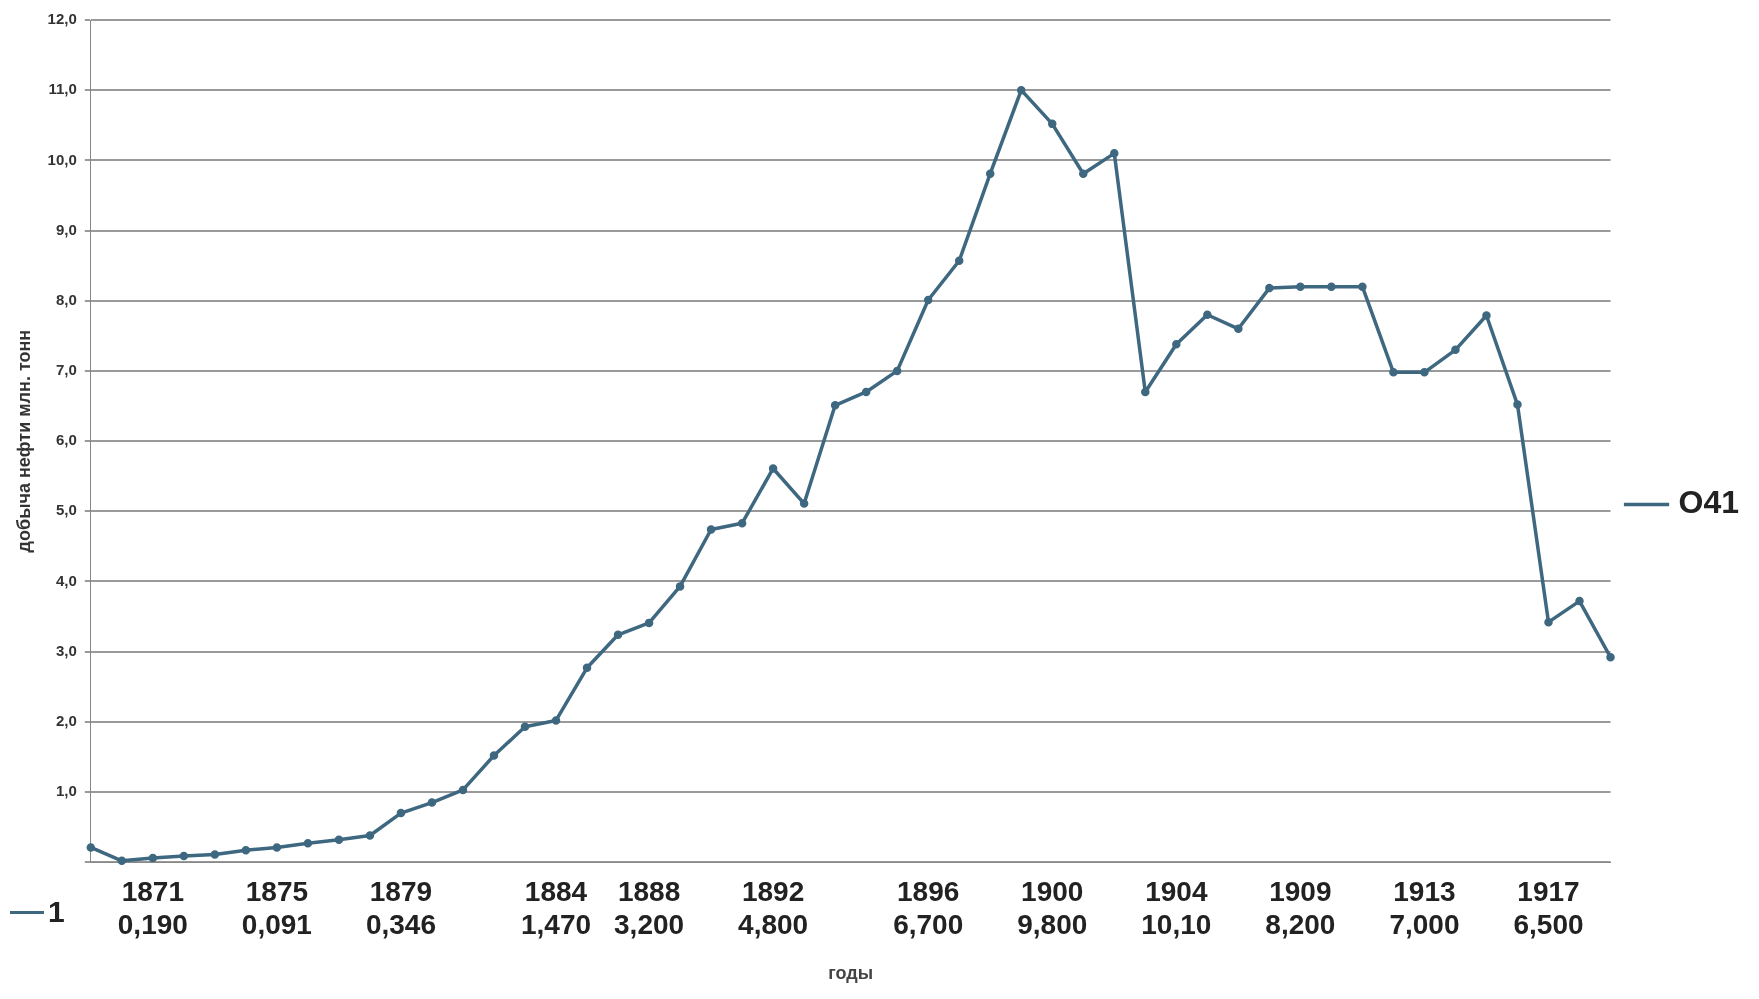 The height and width of the screenshot is (999, 1759). What do you see at coordinates (1424, 908) in the screenshot?
I see `x-tick-label: 1913 7,000` at bounding box center [1424, 908].